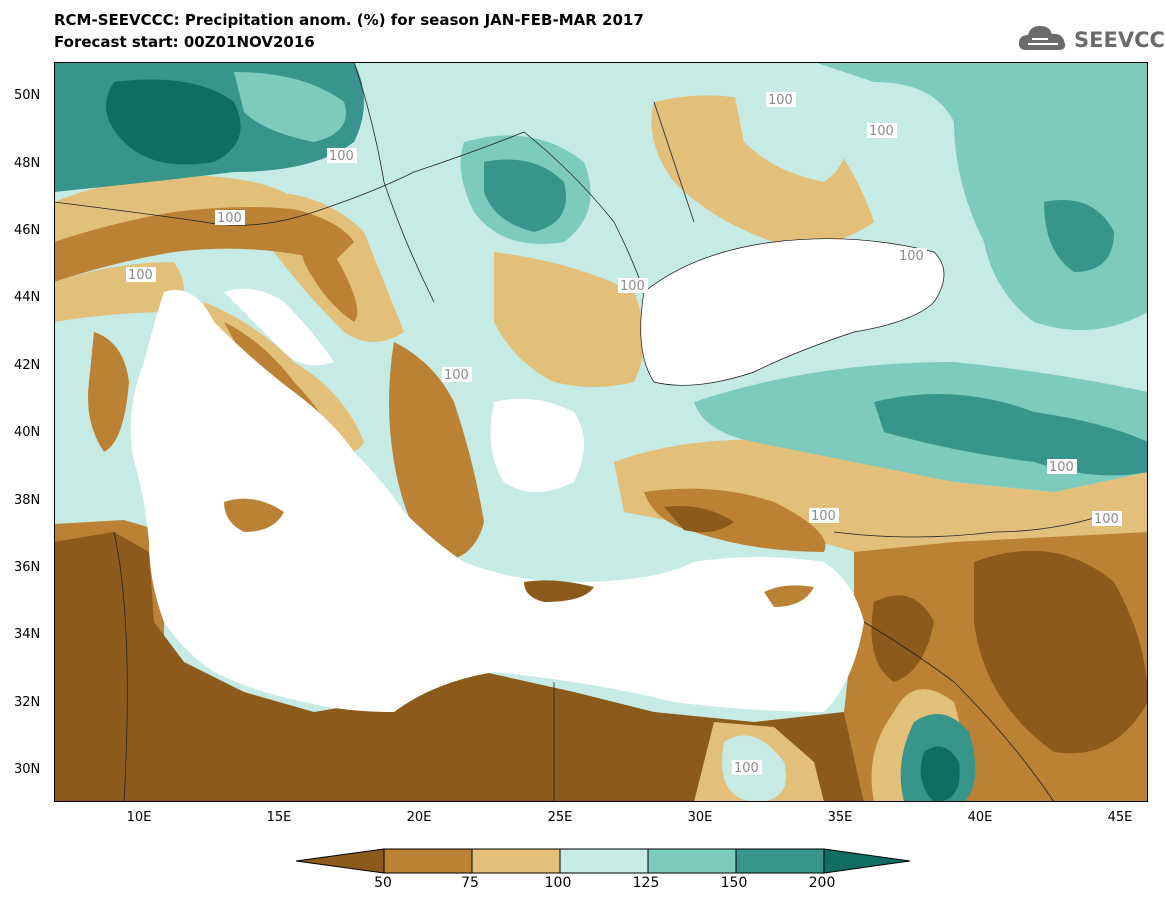  Describe the element at coordinates (27, 702) in the screenshot. I see `lat-label: 32N` at that location.